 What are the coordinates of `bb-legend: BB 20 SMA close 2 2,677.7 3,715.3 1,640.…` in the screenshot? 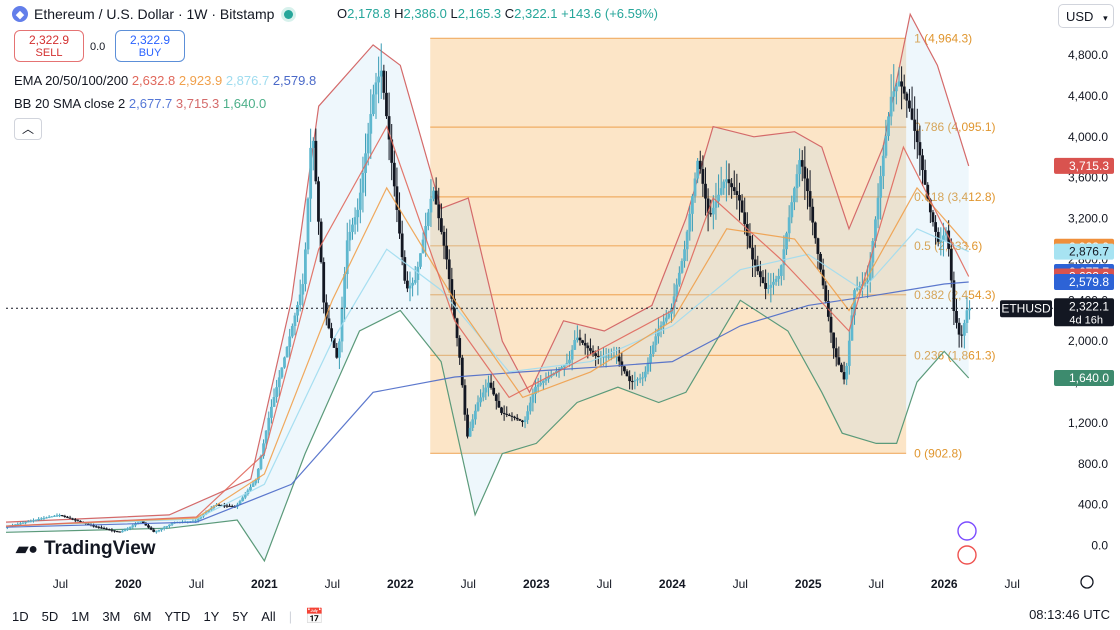 It's located at (140, 103).